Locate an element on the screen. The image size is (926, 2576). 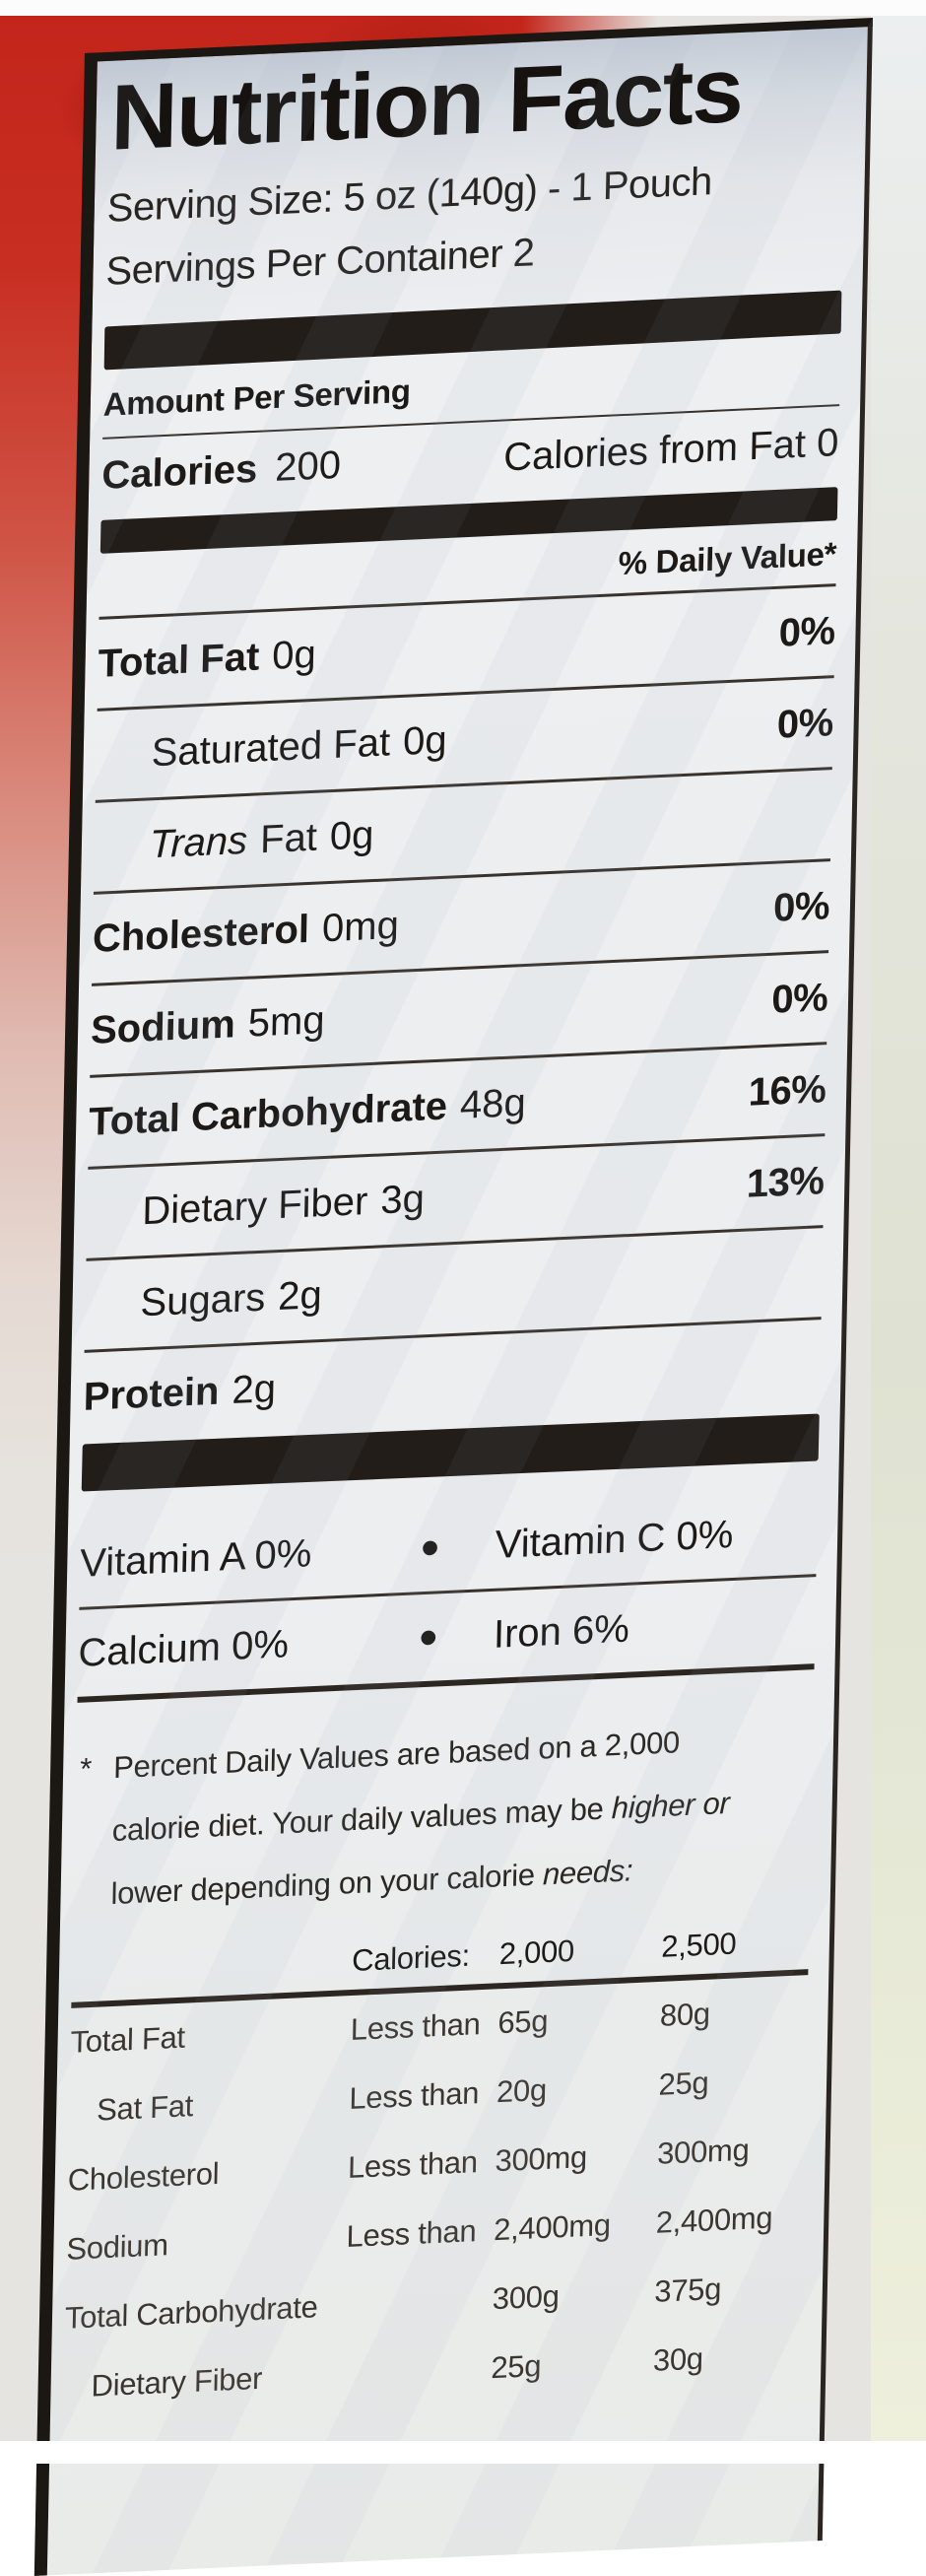
dv-row-2500: 2,400mg is located at coordinates (714, 2220).